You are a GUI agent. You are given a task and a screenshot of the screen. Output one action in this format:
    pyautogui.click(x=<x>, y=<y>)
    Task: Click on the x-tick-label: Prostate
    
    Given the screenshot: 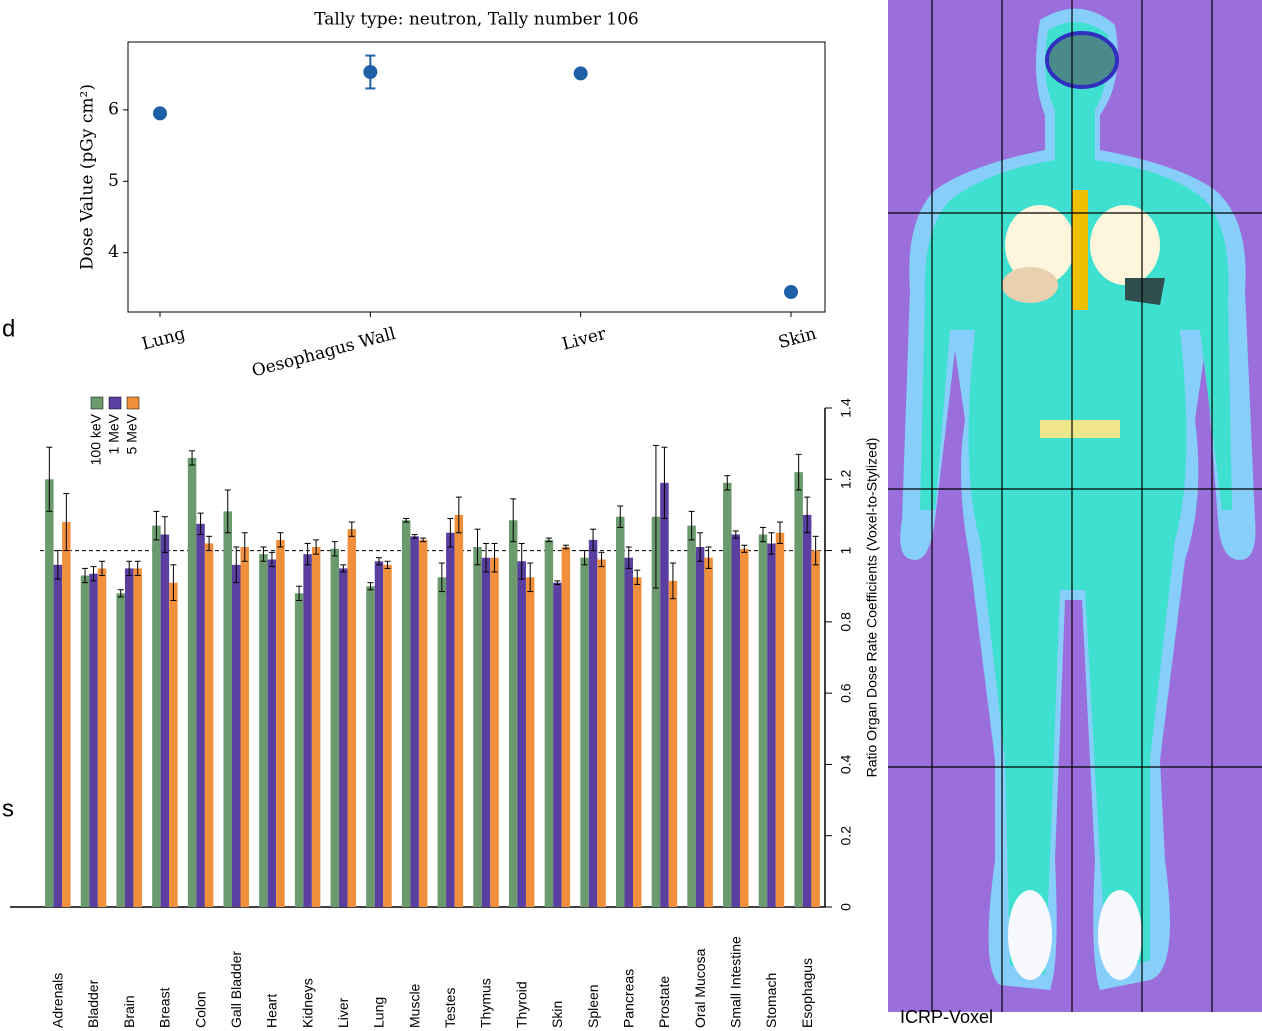 What is the action you would take?
    pyautogui.click(x=664, y=1002)
    